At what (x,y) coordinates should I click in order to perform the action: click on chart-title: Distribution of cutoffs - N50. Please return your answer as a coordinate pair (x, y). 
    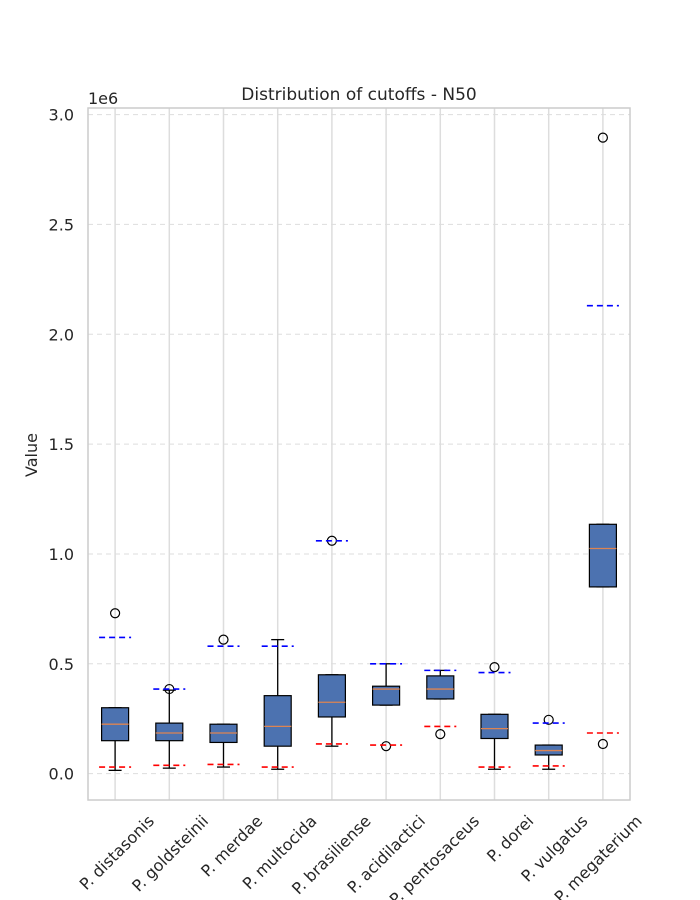
    Looking at the image, I should click on (358, 95).